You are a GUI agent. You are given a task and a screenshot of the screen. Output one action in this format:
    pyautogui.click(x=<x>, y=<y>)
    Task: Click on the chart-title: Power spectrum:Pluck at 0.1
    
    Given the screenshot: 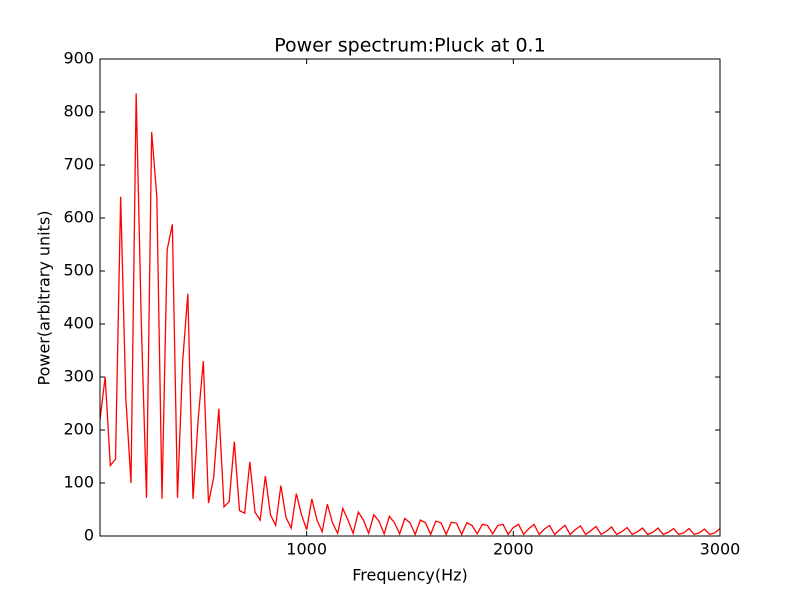 What is the action you would take?
    pyautogui.click(x=409, y=46)
    